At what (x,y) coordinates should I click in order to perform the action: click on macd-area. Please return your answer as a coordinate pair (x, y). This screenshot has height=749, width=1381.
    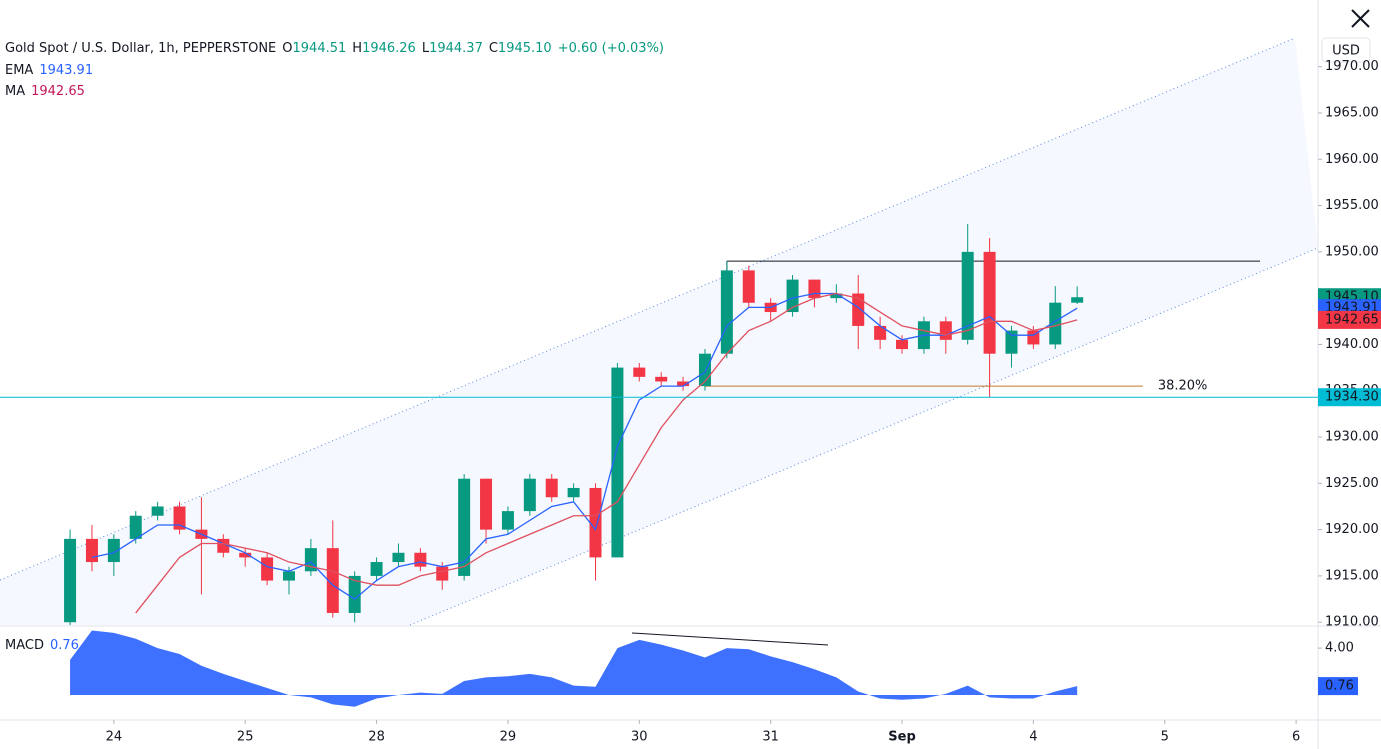
    Looking at the image, I should click on (574, 668).